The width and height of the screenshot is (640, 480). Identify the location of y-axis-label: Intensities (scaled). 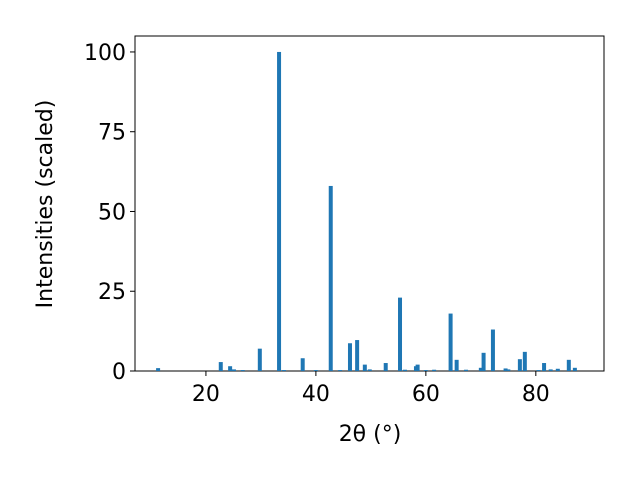
(45, 204).